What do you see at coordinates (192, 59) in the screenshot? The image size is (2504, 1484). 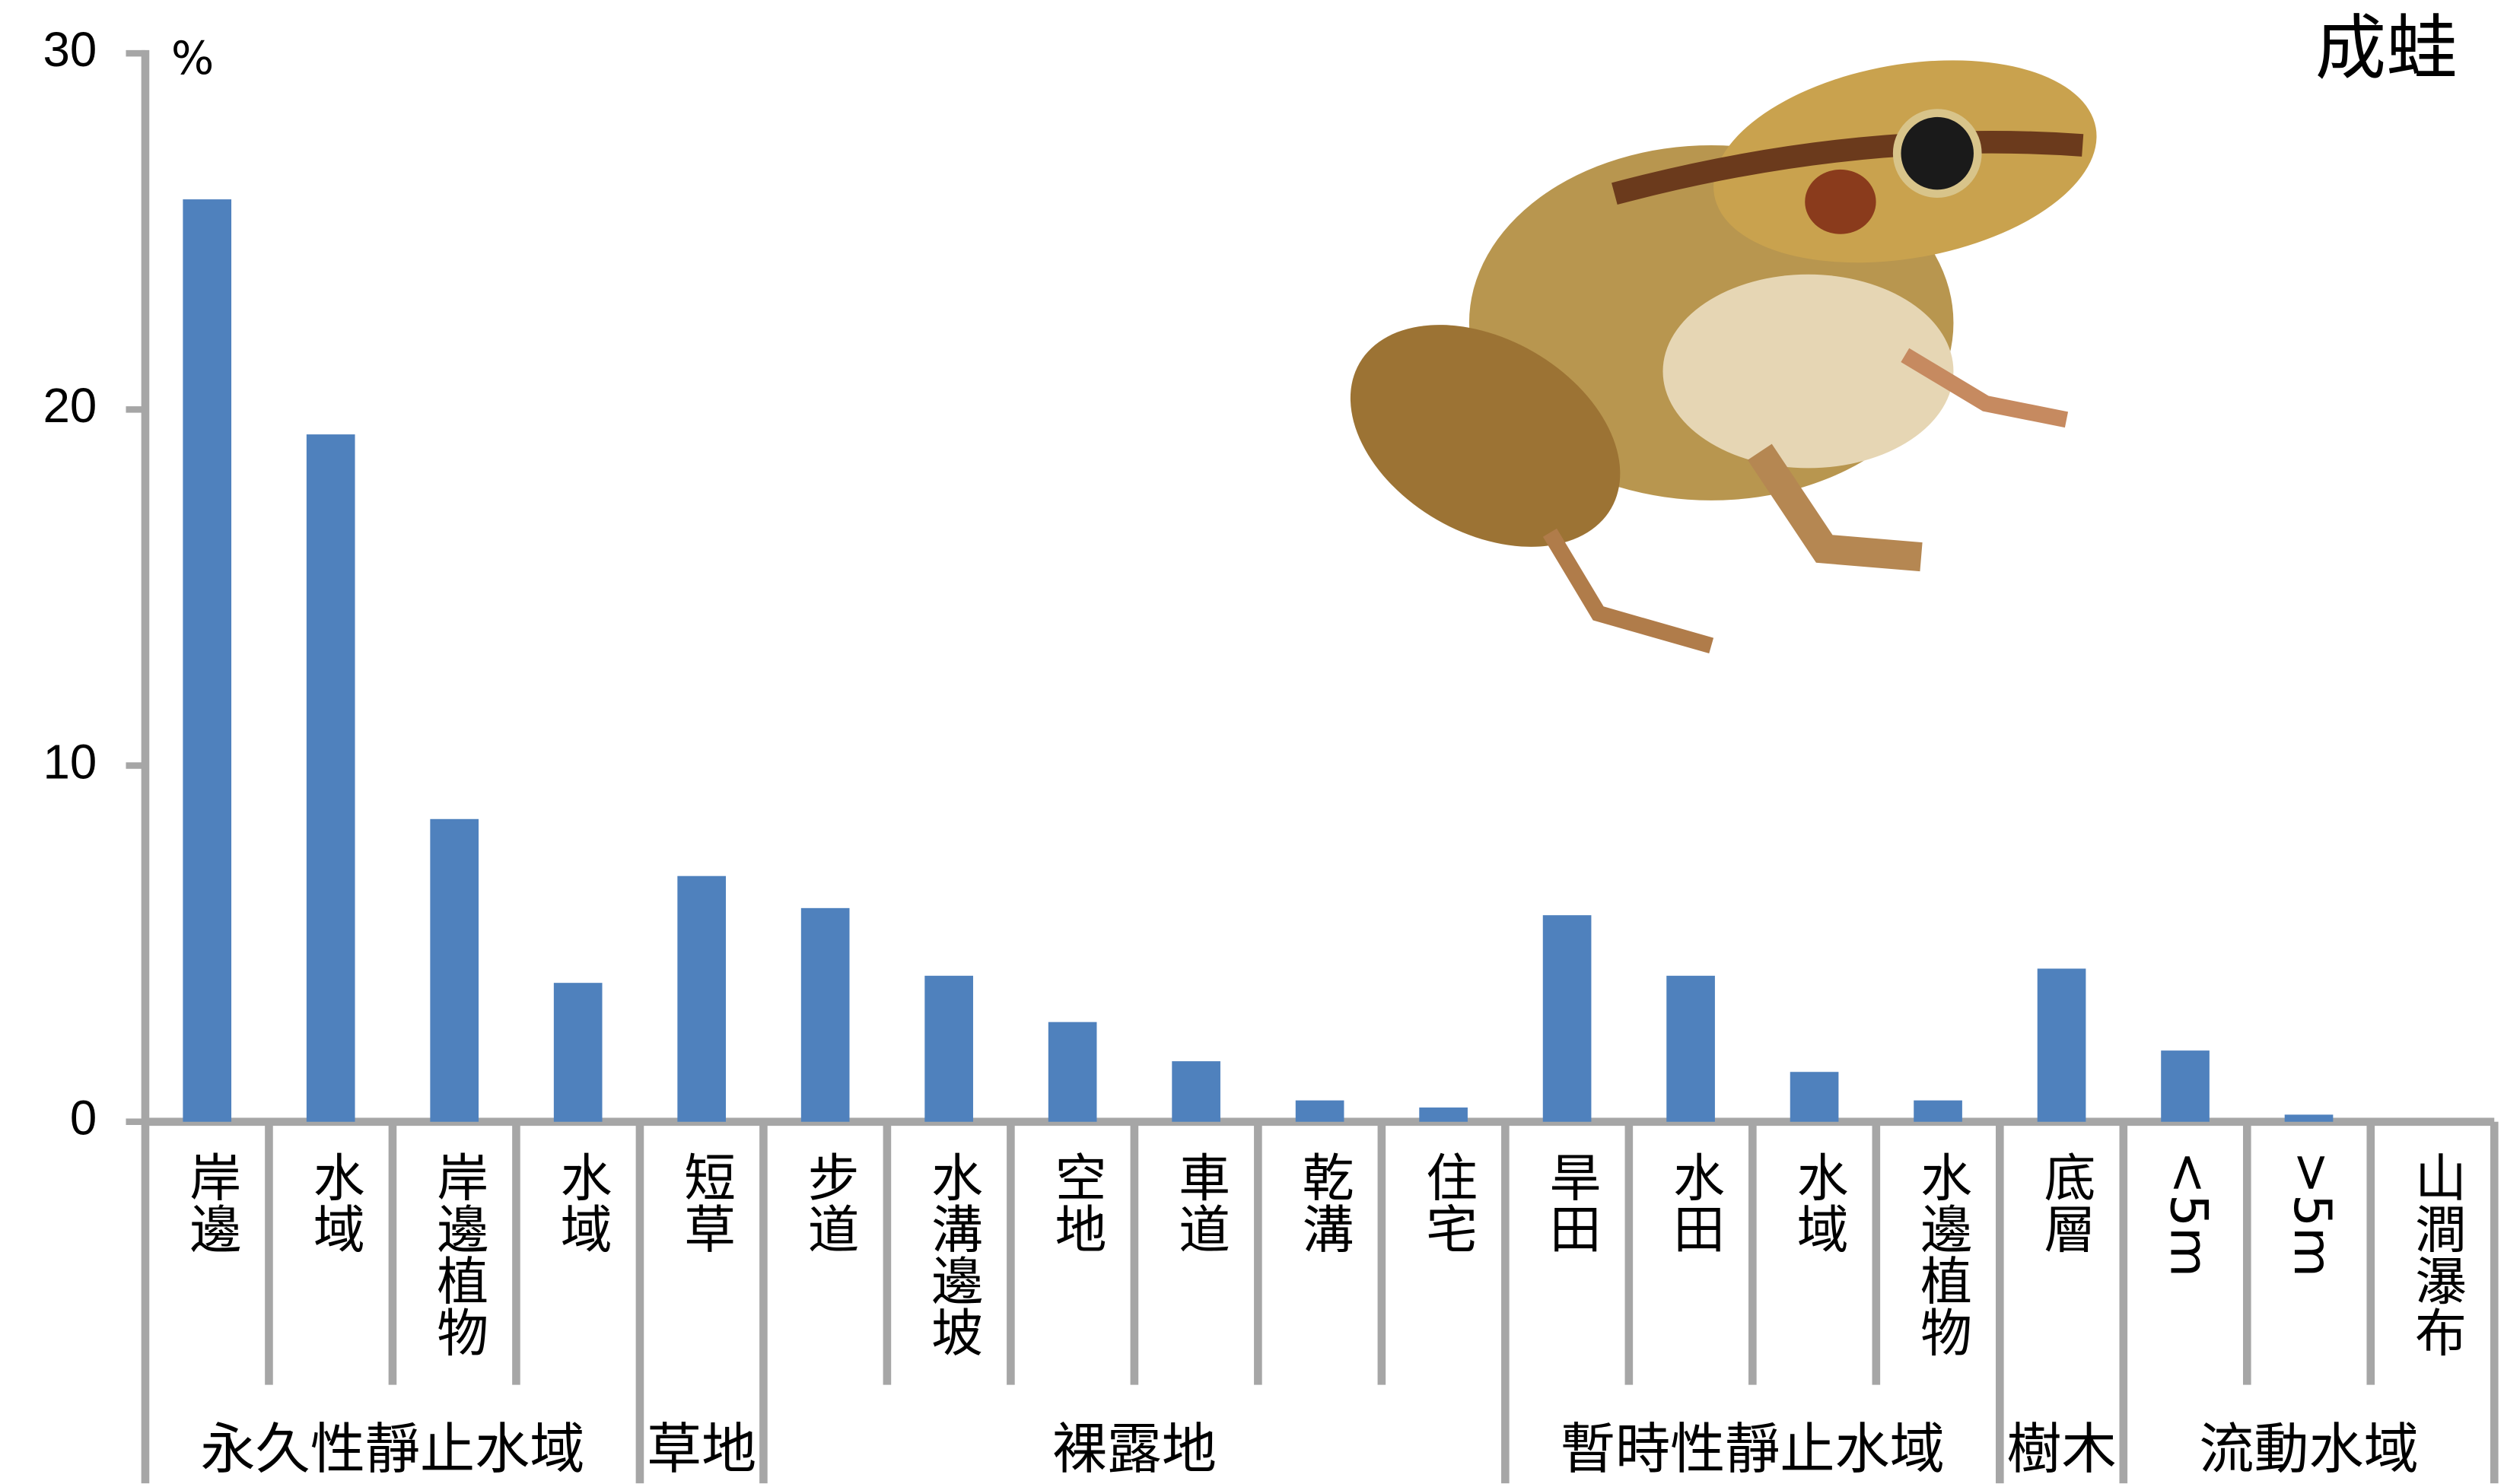 I see `y-unit: %` at bounding box center [192, 59].